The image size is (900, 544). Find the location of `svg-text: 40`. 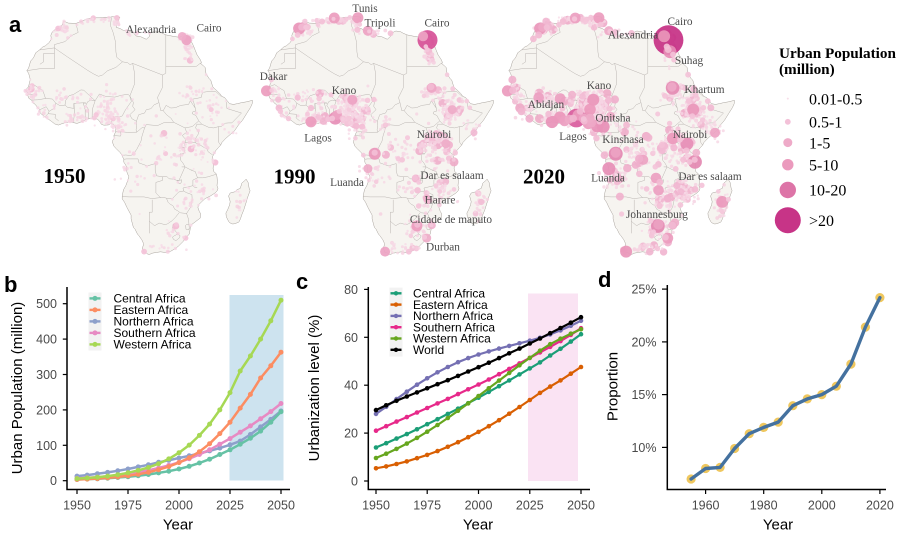

svg-text: 40 is located at coordinates (351, 386).